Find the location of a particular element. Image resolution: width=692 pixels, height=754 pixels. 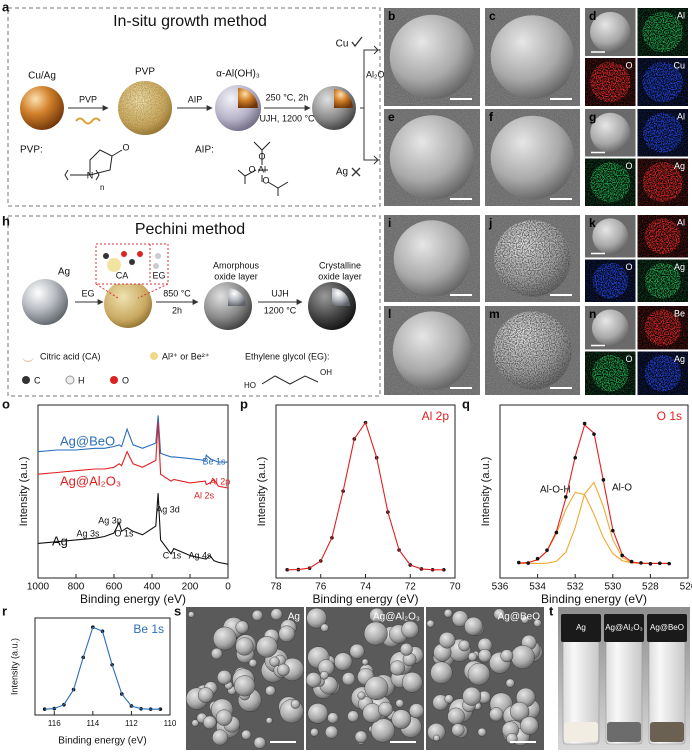

panel-label: f is located at coordinates (491, 117).